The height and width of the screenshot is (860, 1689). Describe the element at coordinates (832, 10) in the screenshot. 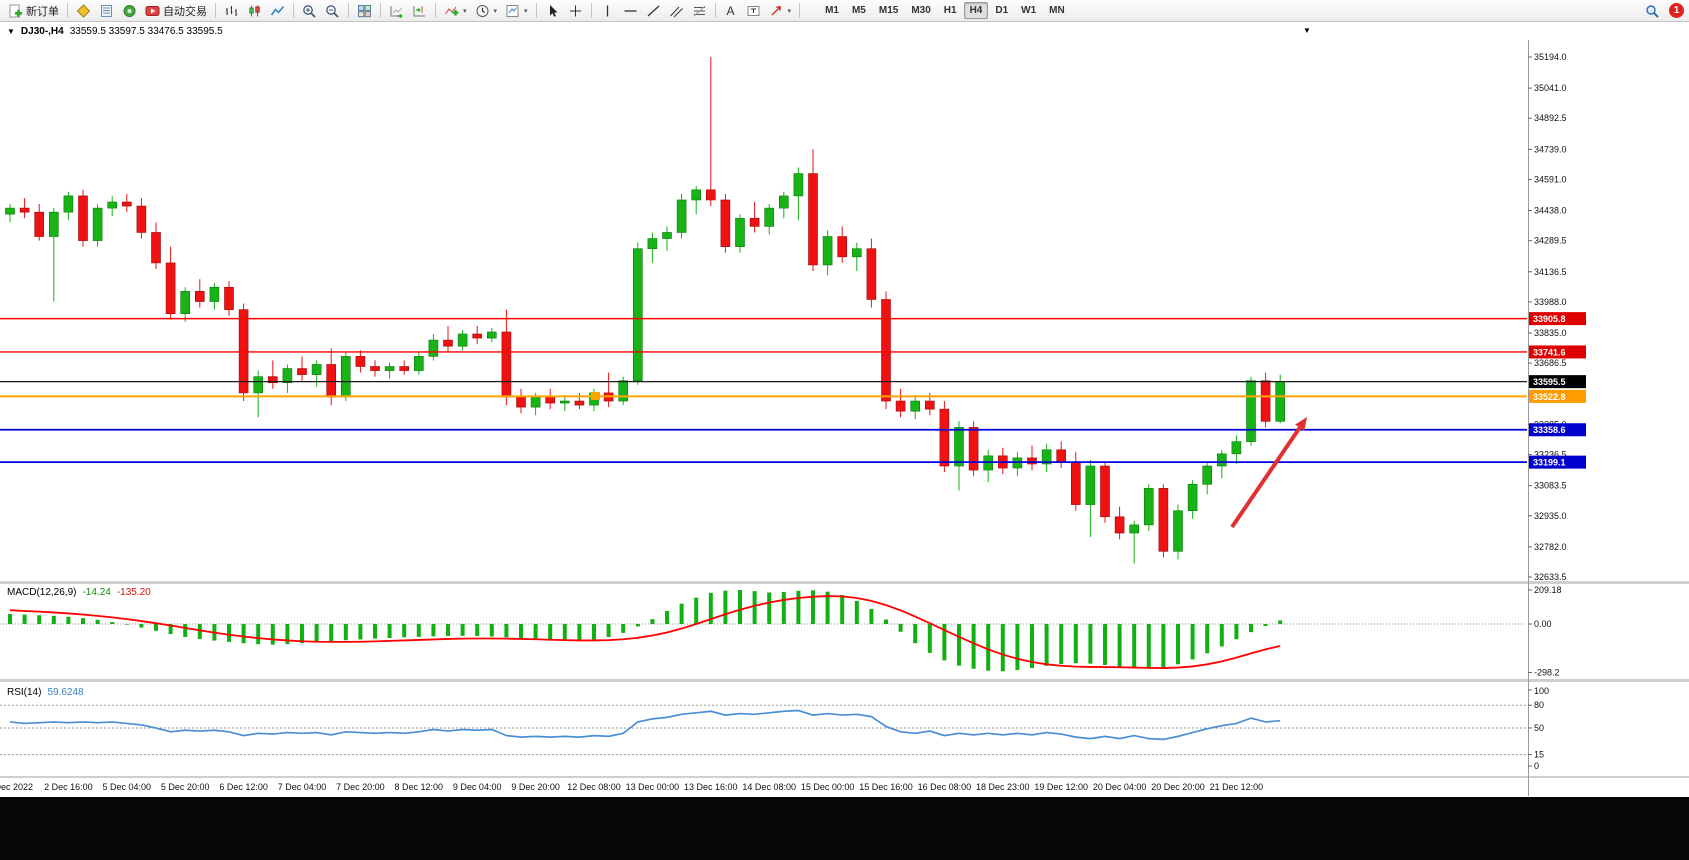

I see `timeframe-m1-button: M1` at that location.